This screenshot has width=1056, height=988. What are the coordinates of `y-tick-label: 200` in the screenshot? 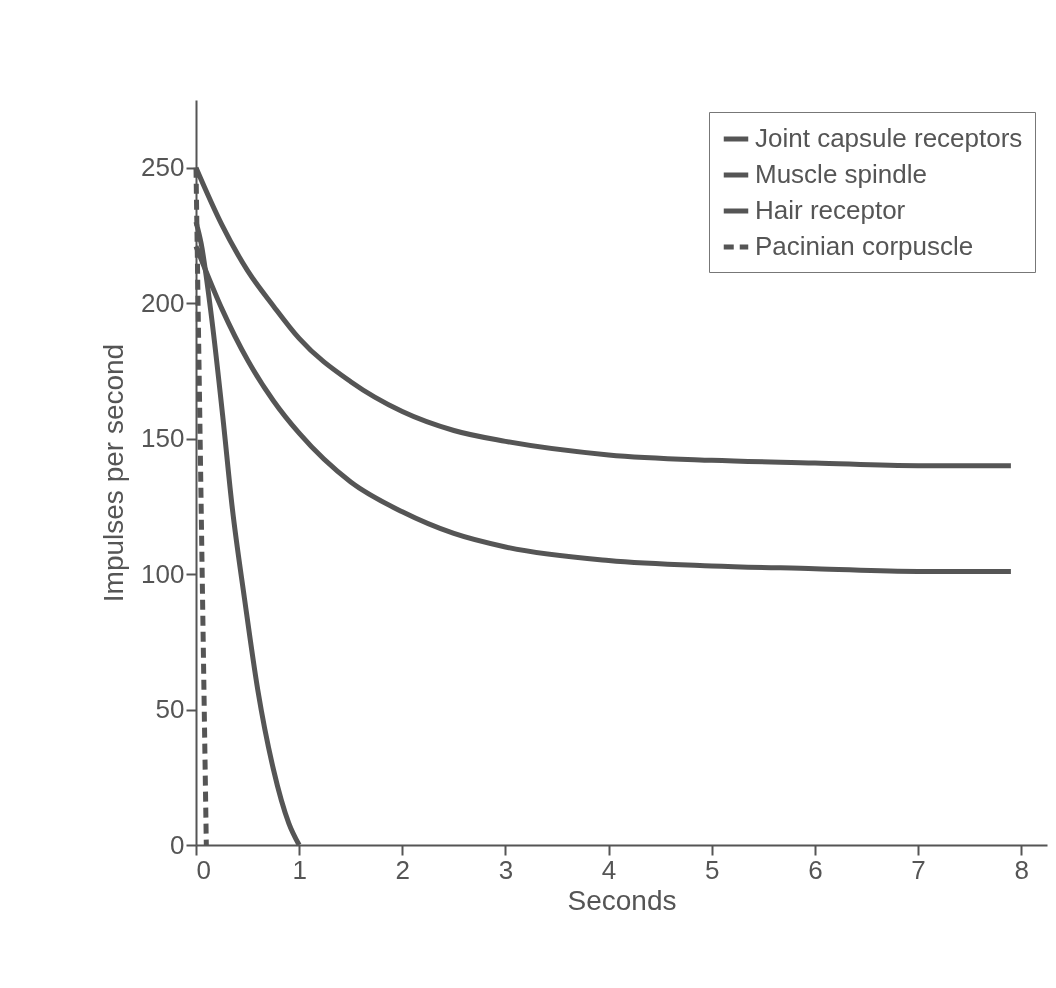 It's located at (163, 302).